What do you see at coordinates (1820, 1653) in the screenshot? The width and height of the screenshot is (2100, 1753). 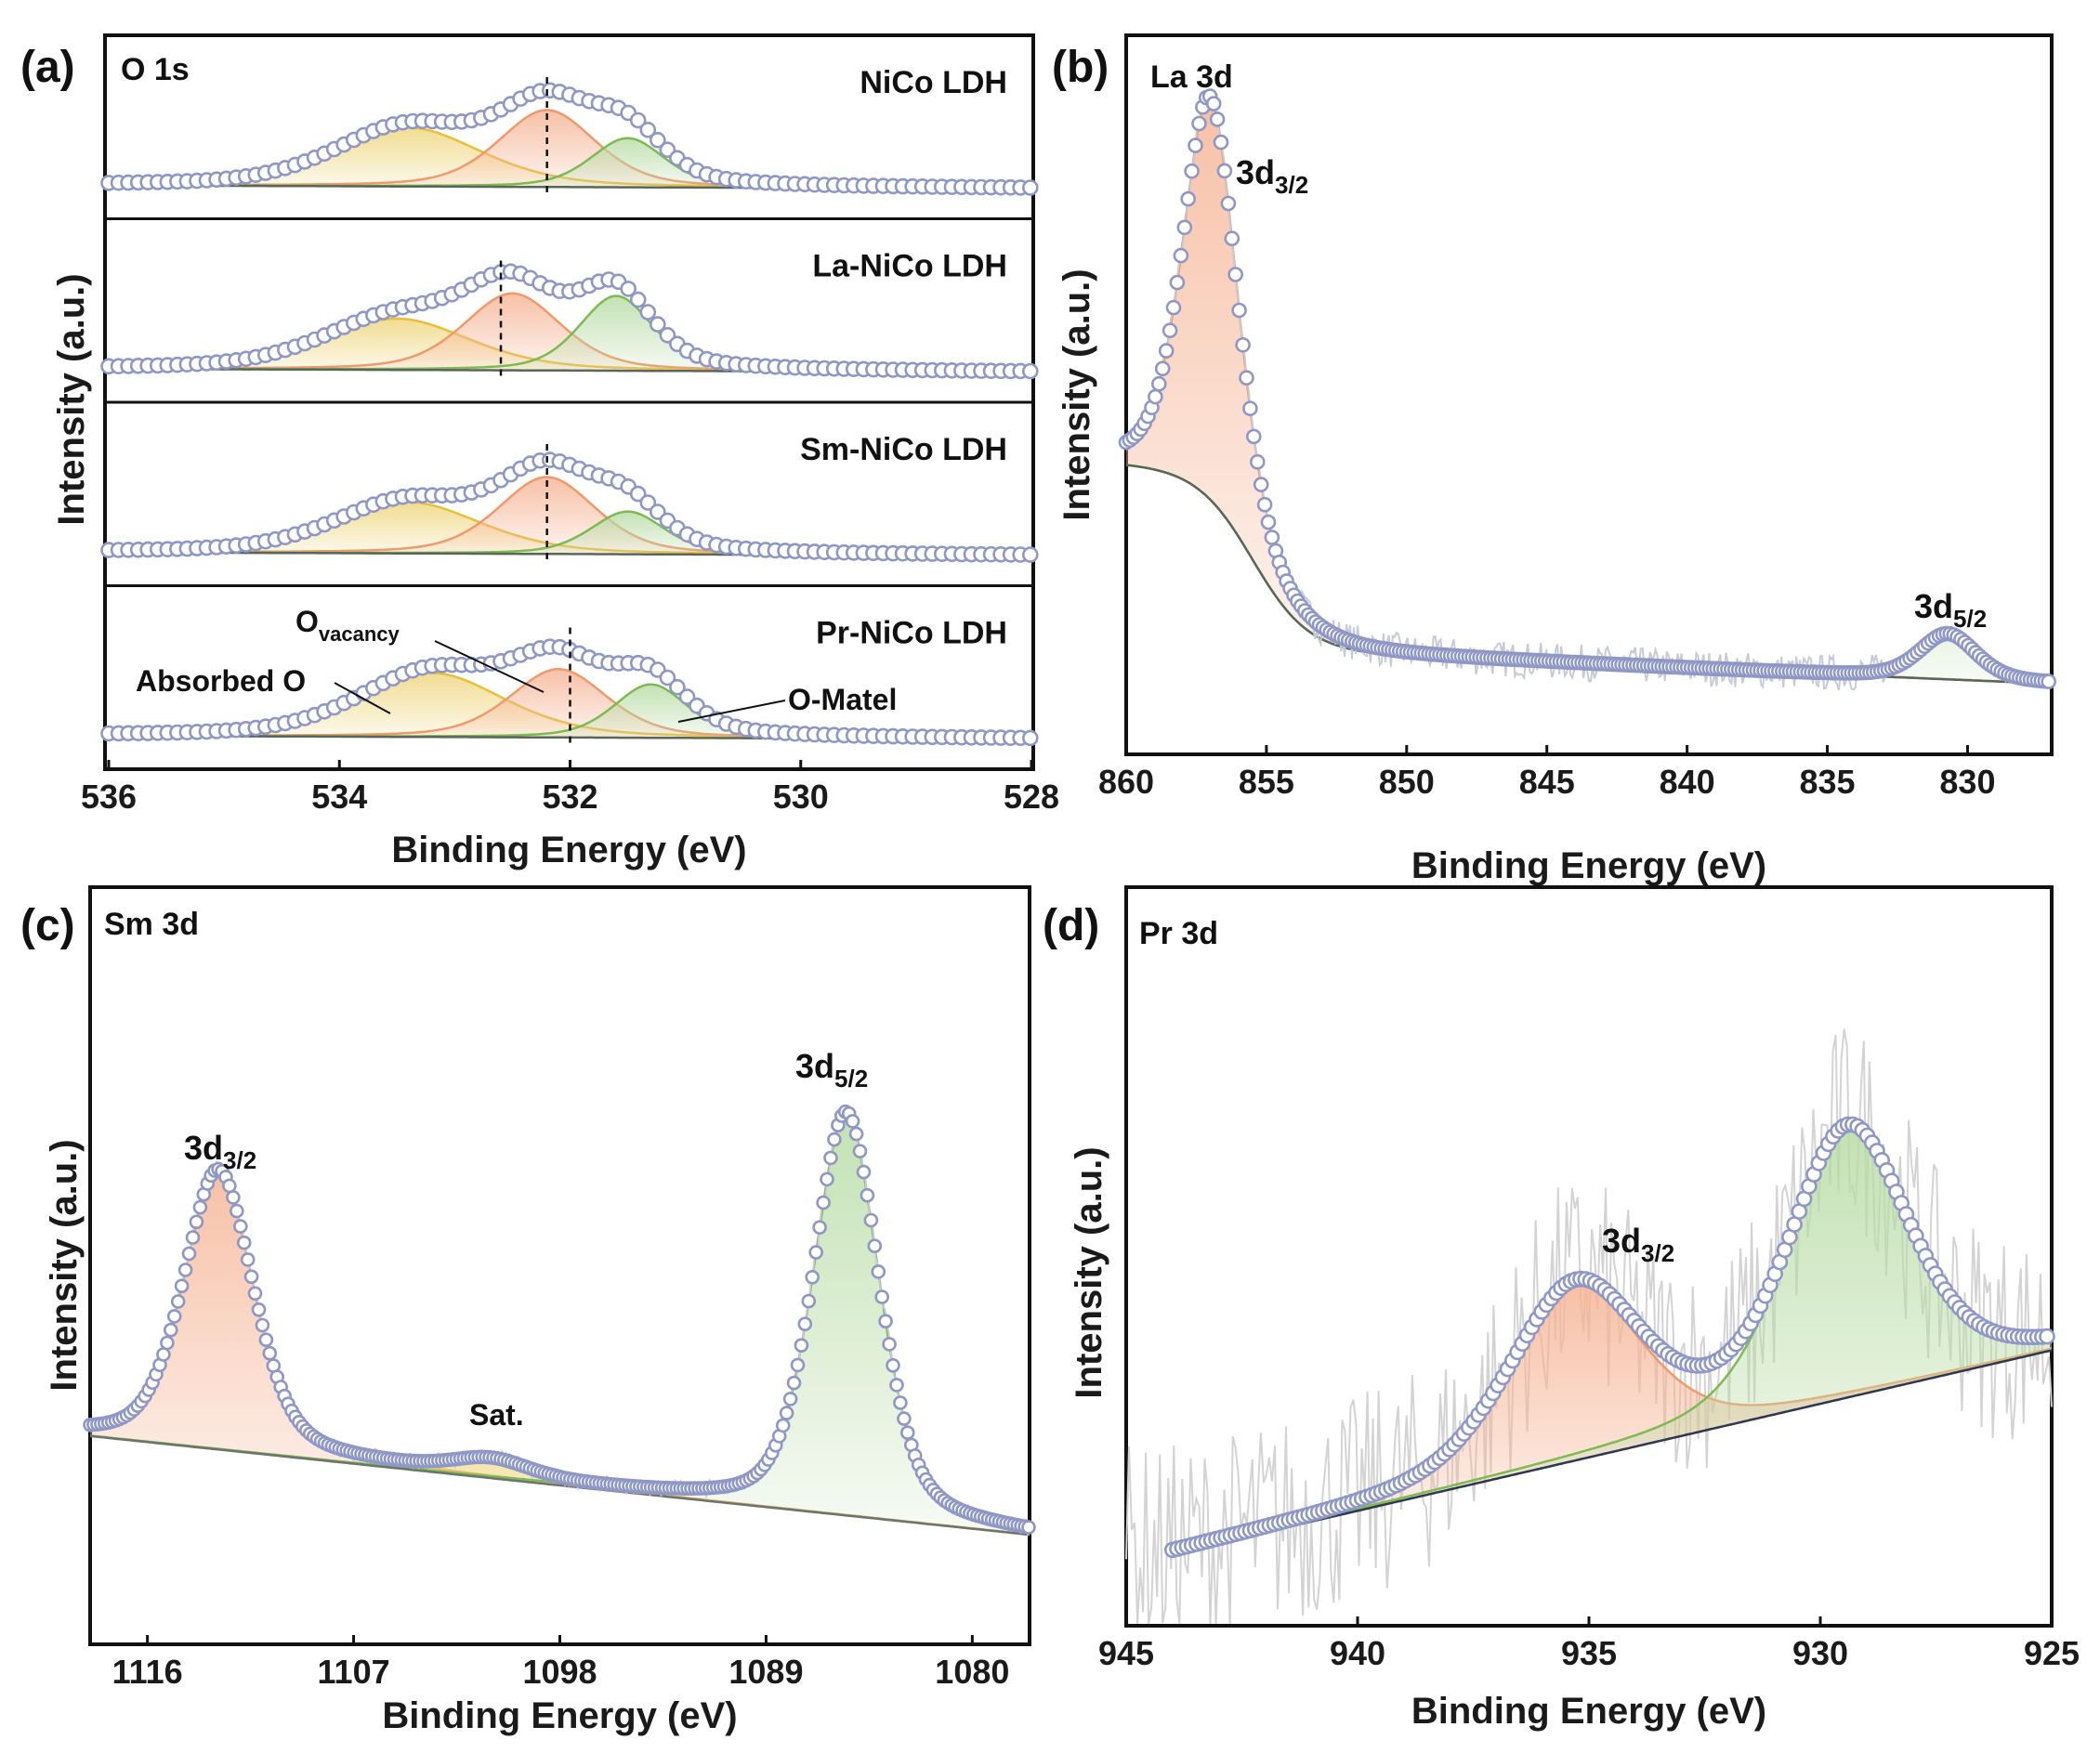 I see `panel-d-xaxis-tick-label: 930` at bounding box center [1820, 1653].